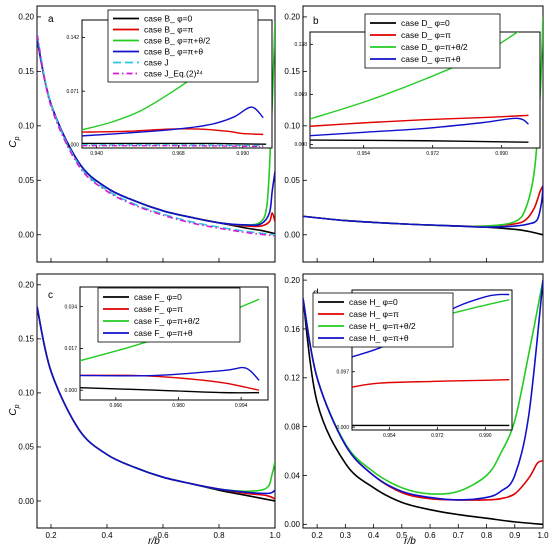 The image size is (550, 550). What do you see at coordinates (72, 92) in the screenshot?
I see `inset-a-y-tick-label: 0.071` at bounding box center [72, 92].